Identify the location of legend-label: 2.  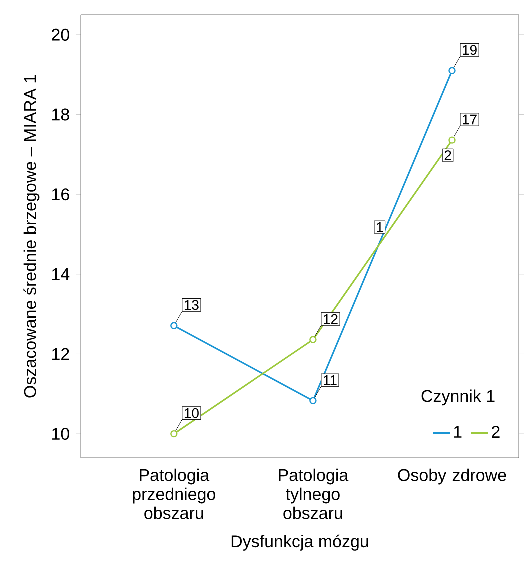
(496, 432).